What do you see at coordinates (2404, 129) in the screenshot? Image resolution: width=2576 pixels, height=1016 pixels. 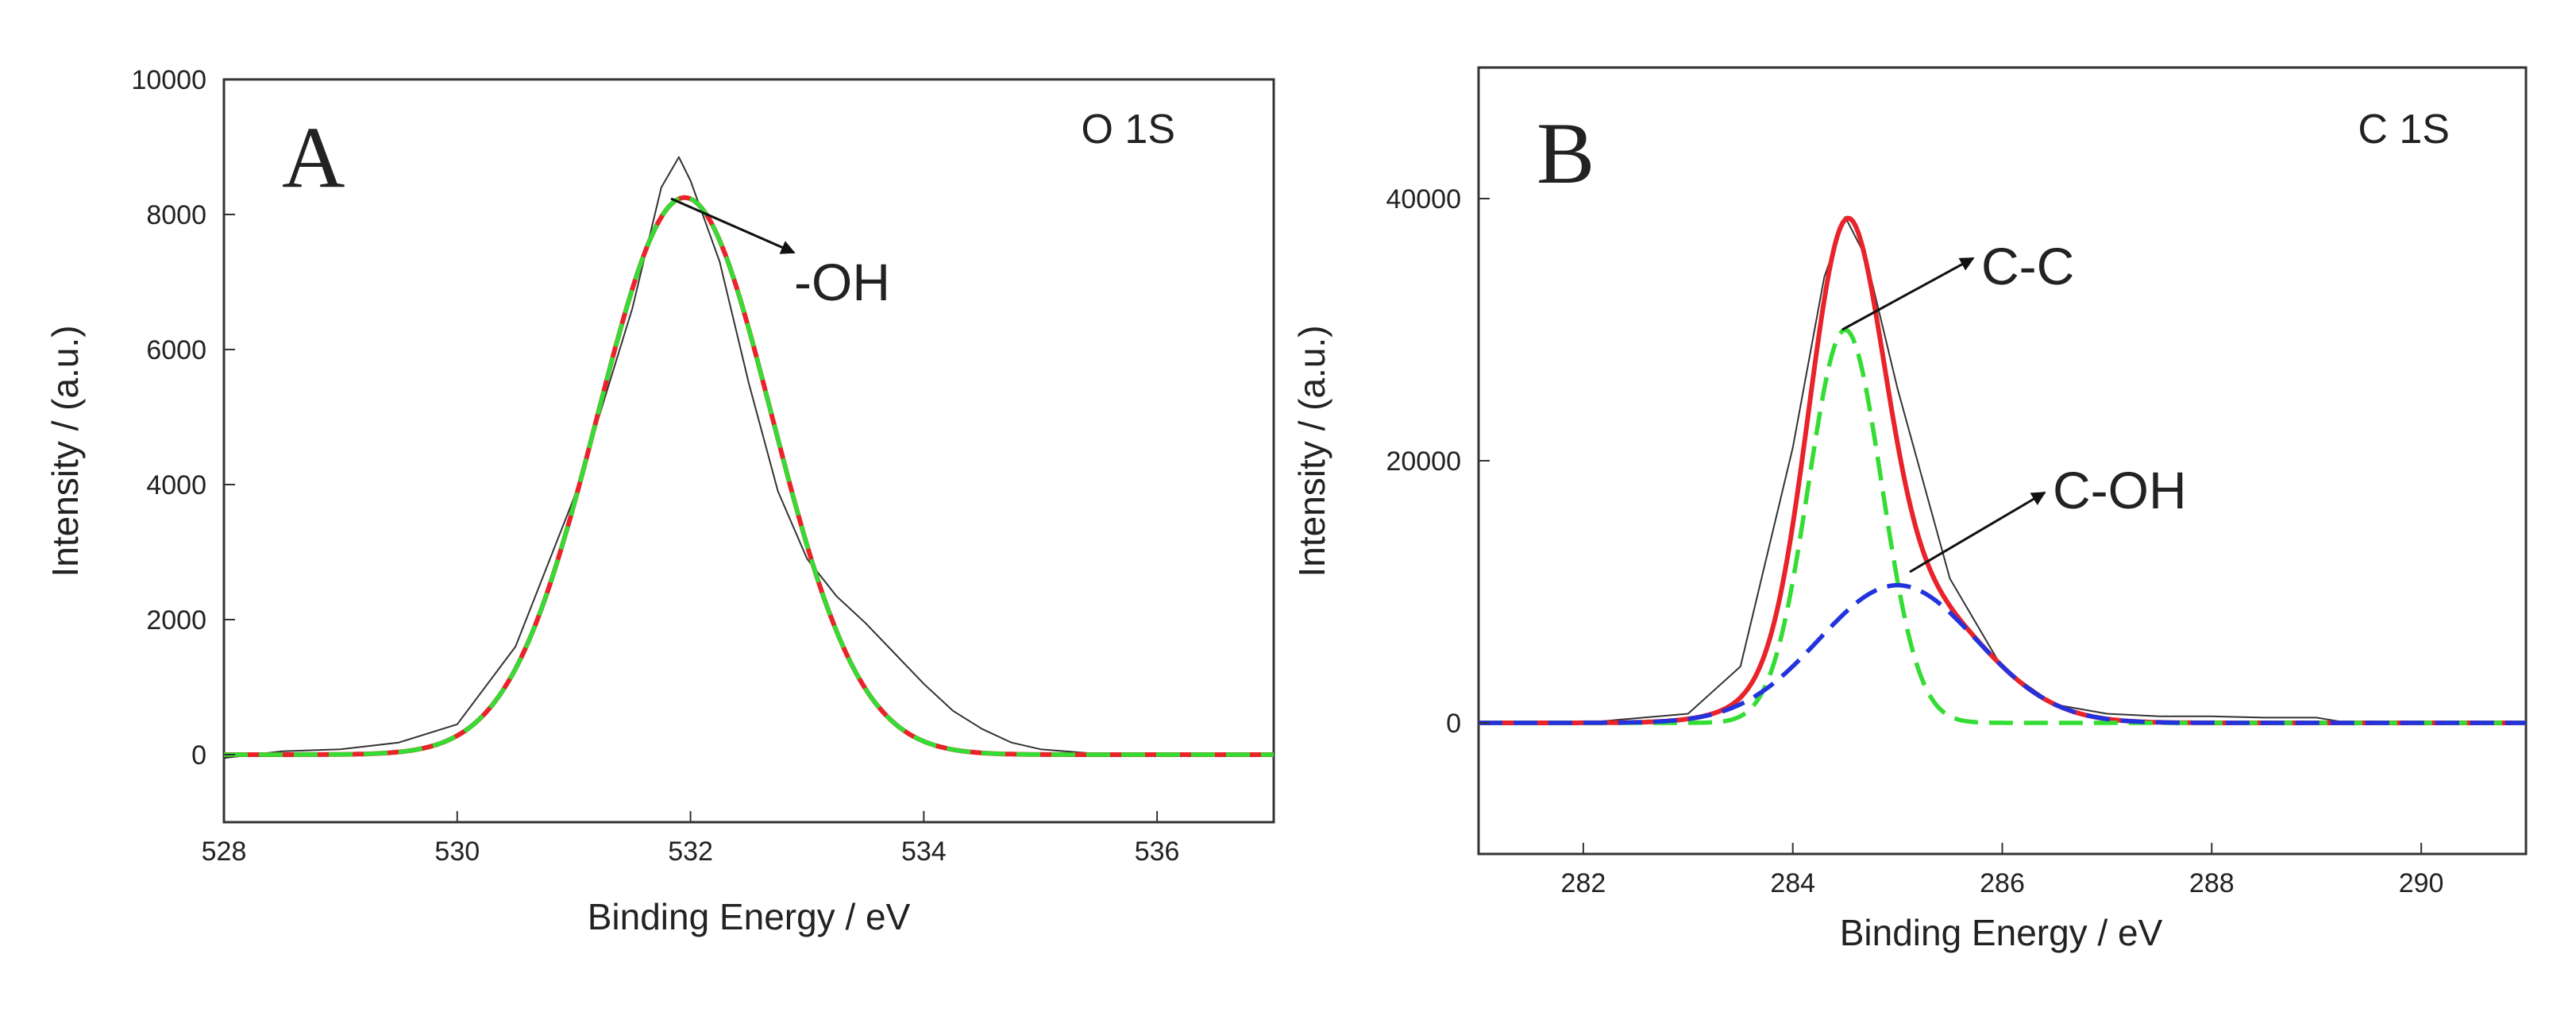 I see `corner-label-b: C 1S` at bounding box center [2404, 129].